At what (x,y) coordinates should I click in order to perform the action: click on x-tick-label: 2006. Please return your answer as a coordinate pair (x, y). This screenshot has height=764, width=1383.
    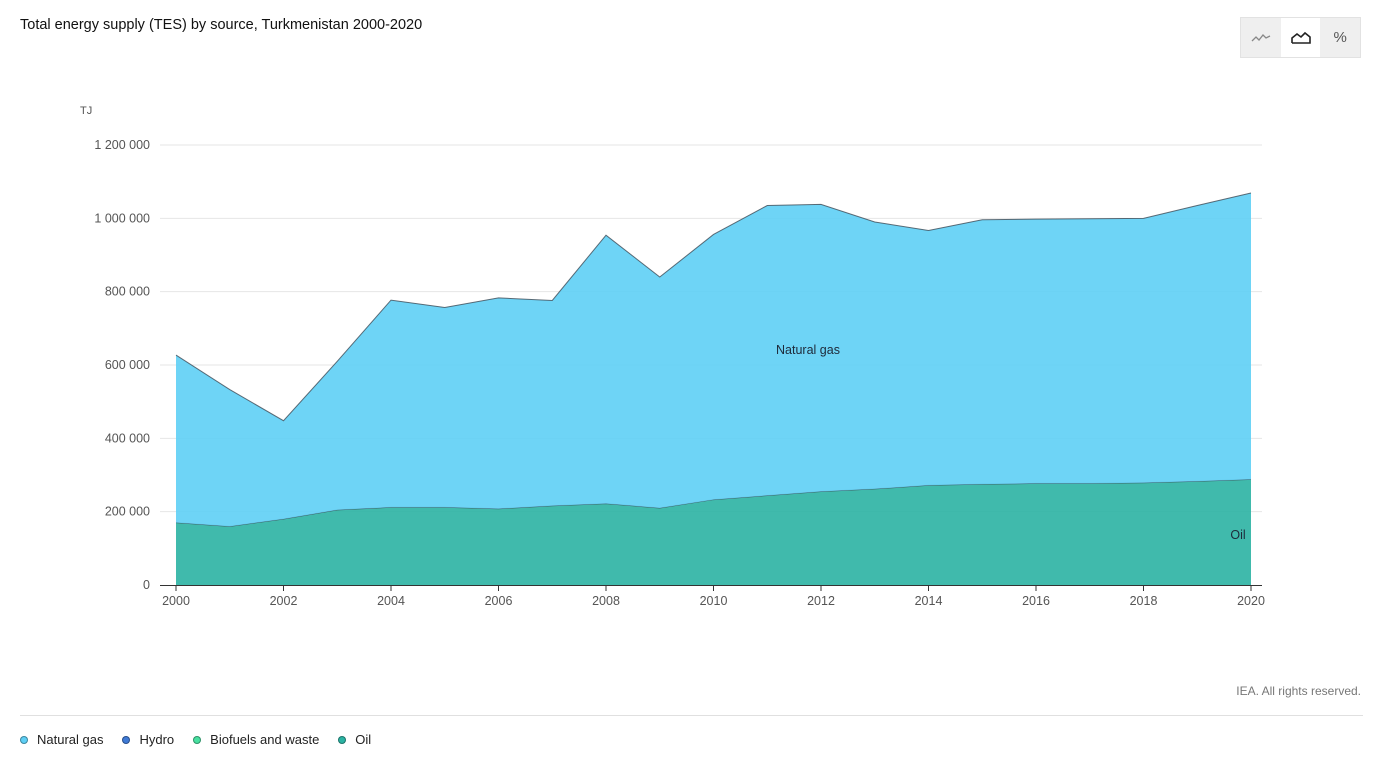
    Looking at the image, I should click on (499, 601).